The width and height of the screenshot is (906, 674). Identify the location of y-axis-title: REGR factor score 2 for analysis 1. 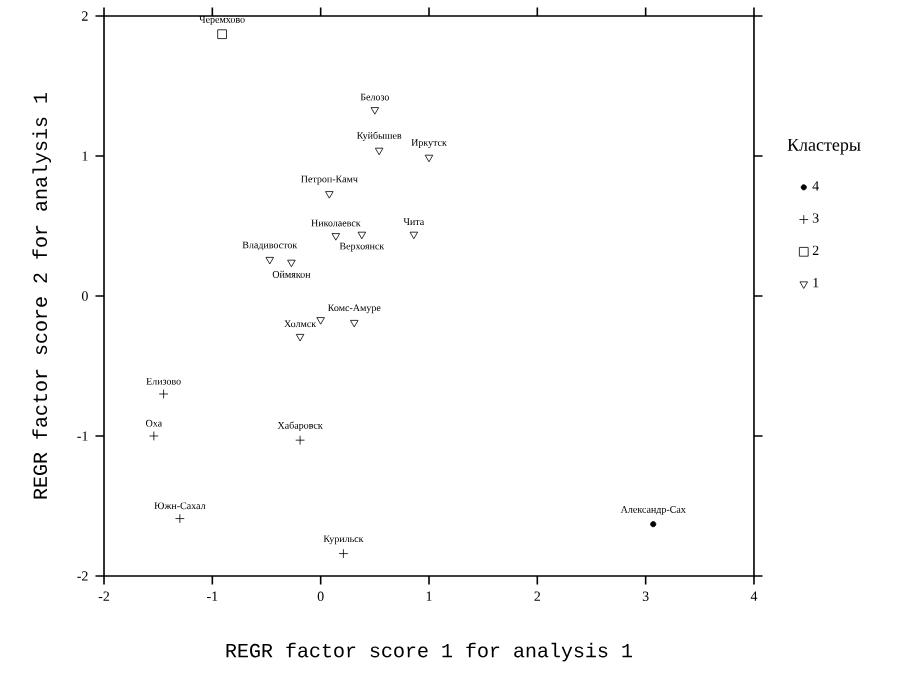
(42, 295).